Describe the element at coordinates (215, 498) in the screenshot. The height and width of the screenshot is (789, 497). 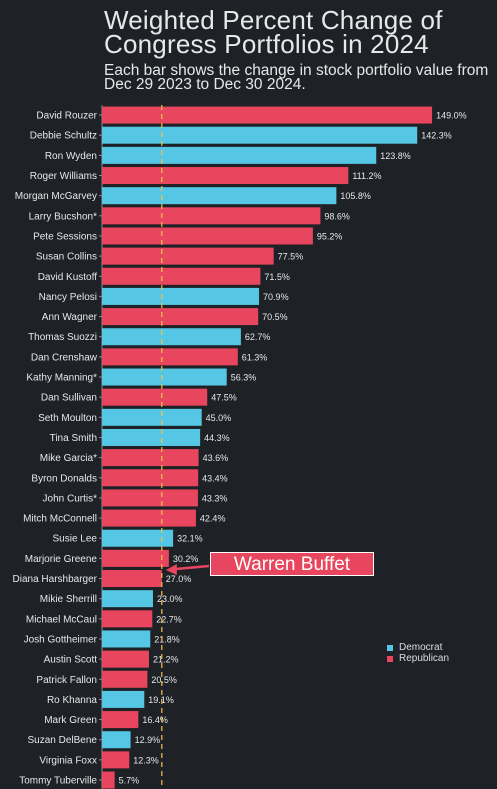
I see `data-label: 43.3%` at that location.